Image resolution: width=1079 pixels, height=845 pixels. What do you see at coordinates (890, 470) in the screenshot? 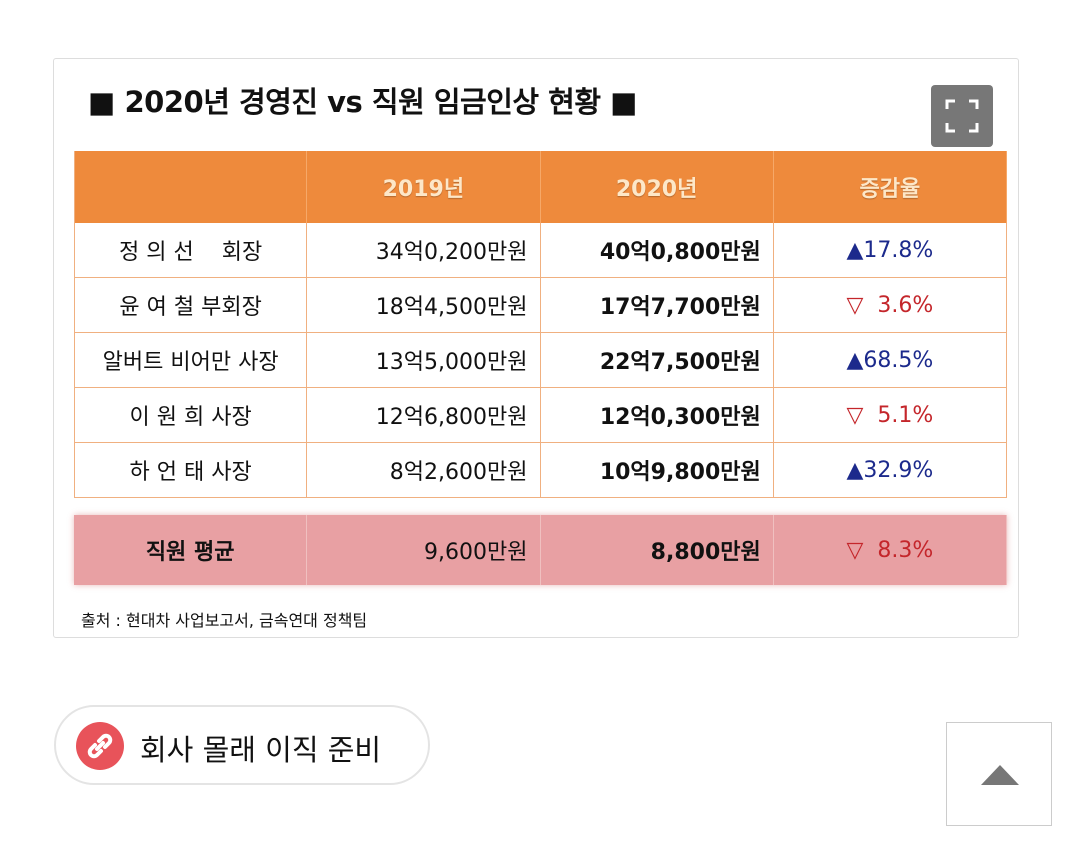
I see `change-cell: ▲32.9%` at bounding box center [890, 470].